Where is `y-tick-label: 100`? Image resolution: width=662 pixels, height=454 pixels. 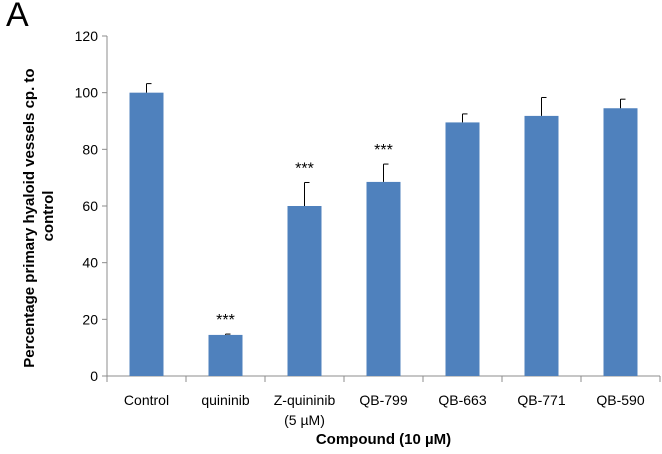 y-tick-label: 100 is located at coordinates (87, 93).